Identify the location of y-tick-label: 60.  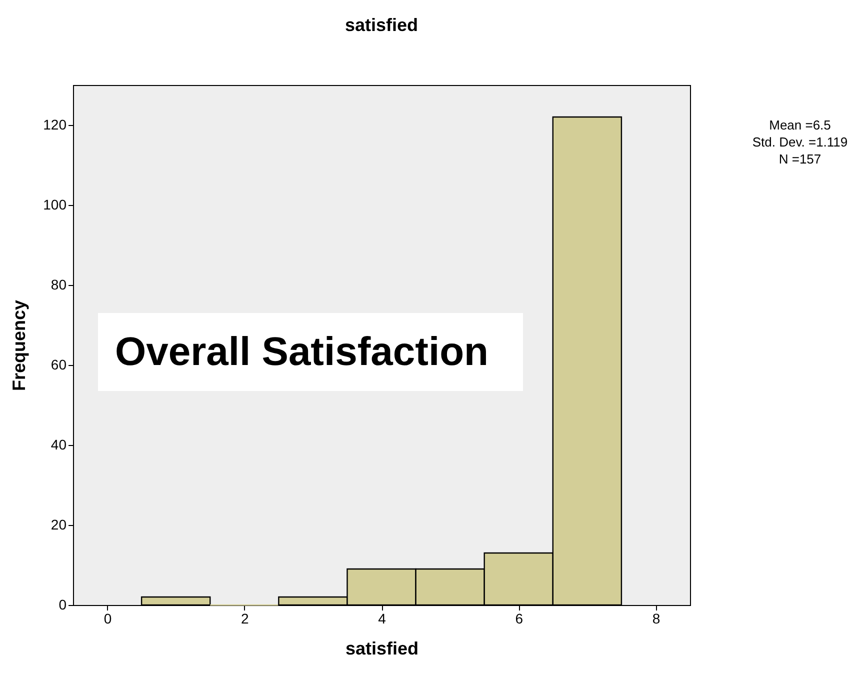
(58, 364).